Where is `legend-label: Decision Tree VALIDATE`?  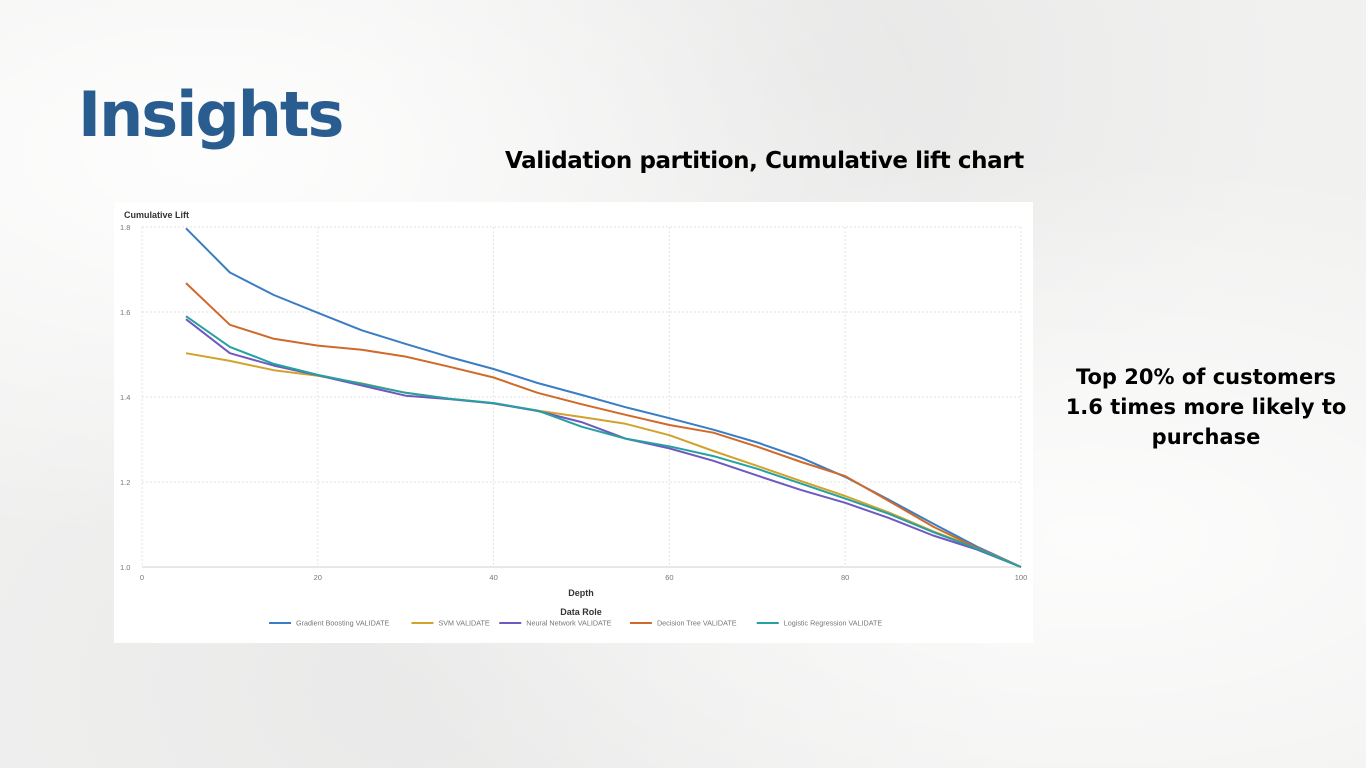
legend-label: Decision Tree VALIDATE is located at coordinates (697, 623).